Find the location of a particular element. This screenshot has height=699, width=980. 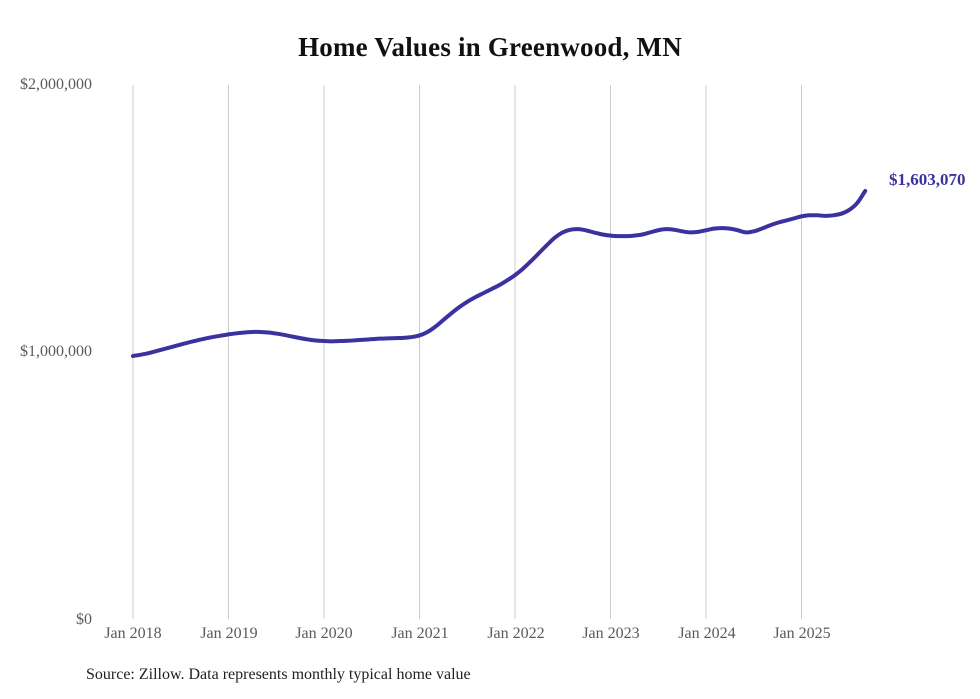

ytick-label-0: $0 is located at coordinates (84, 619).